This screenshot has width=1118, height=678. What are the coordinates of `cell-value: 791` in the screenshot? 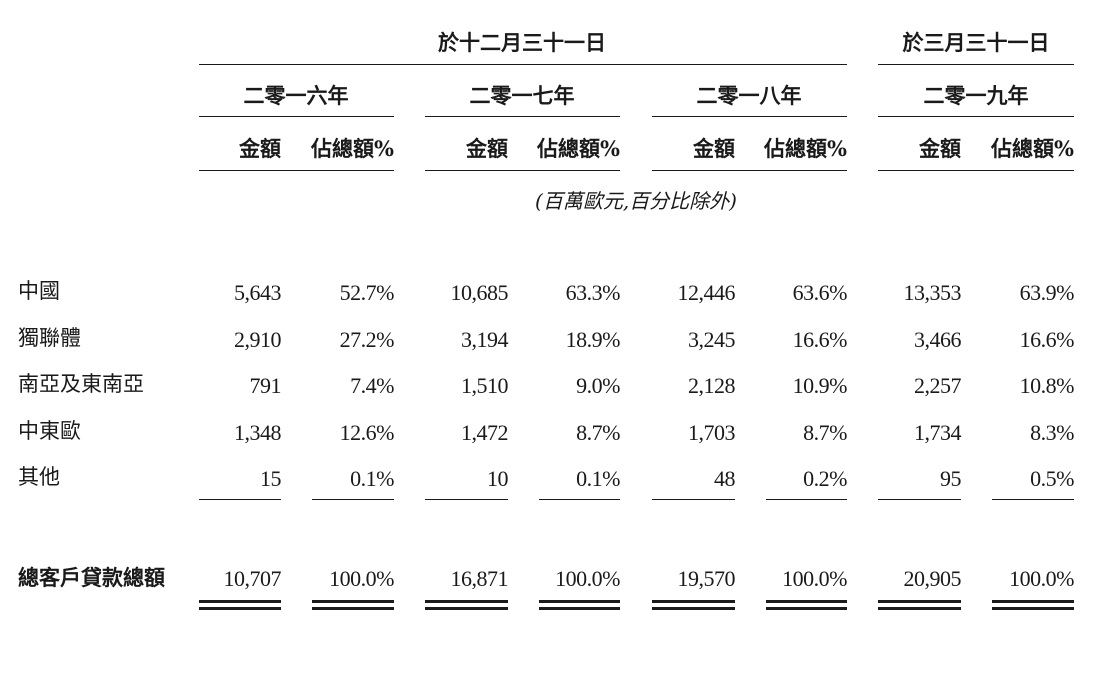 It's located at (265, 385).